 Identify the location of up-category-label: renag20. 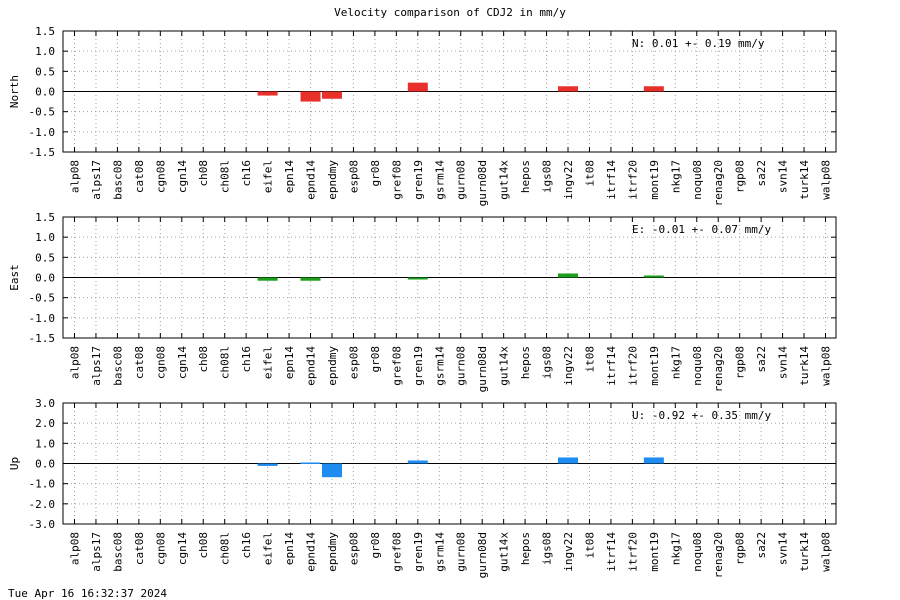
(718, 555).